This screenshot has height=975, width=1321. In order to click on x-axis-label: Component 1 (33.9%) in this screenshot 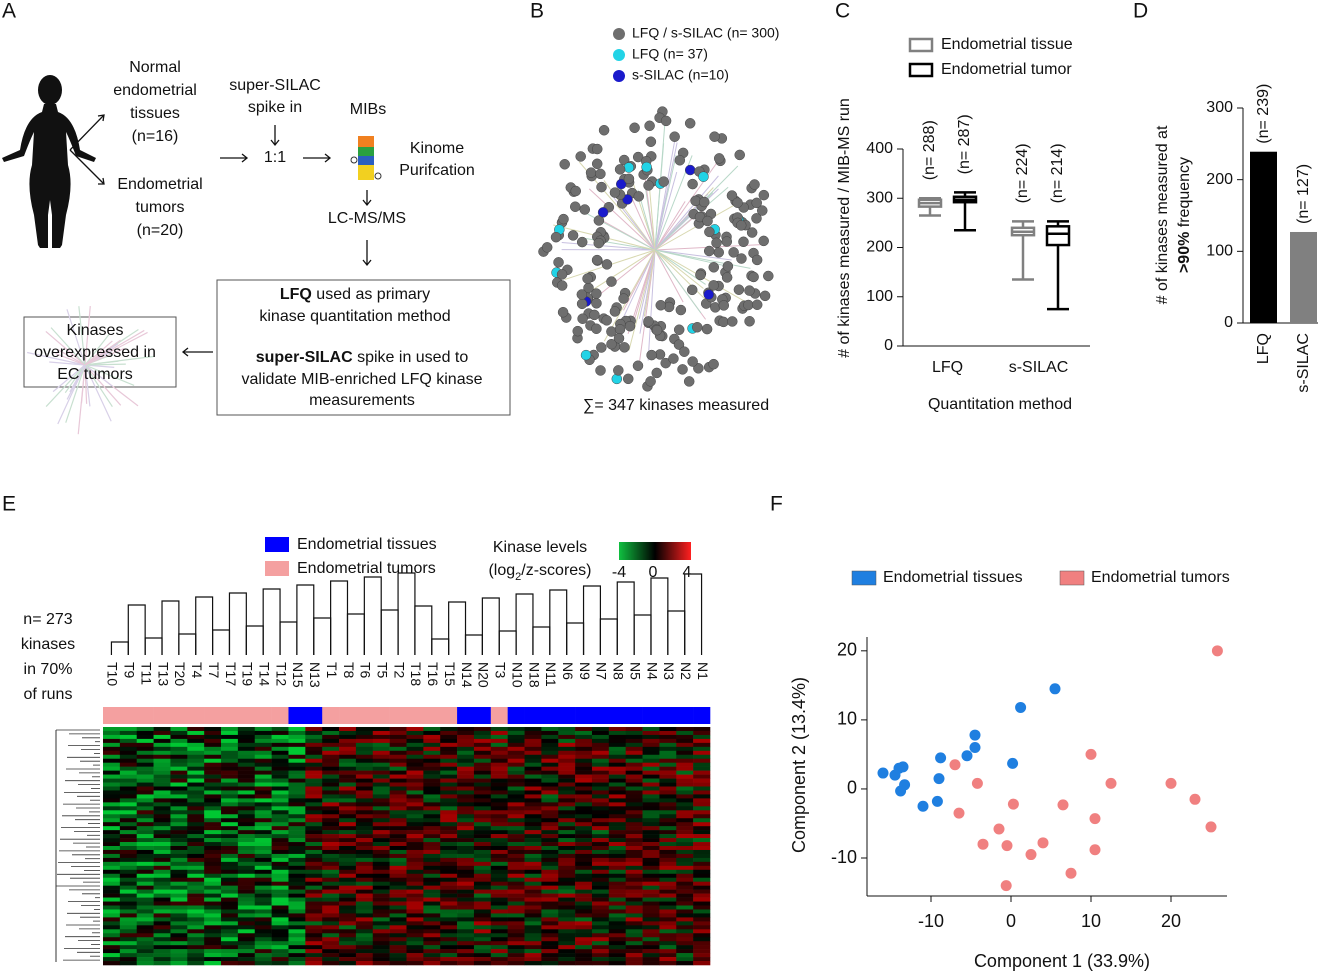, I will do `click(1062, 961)`.